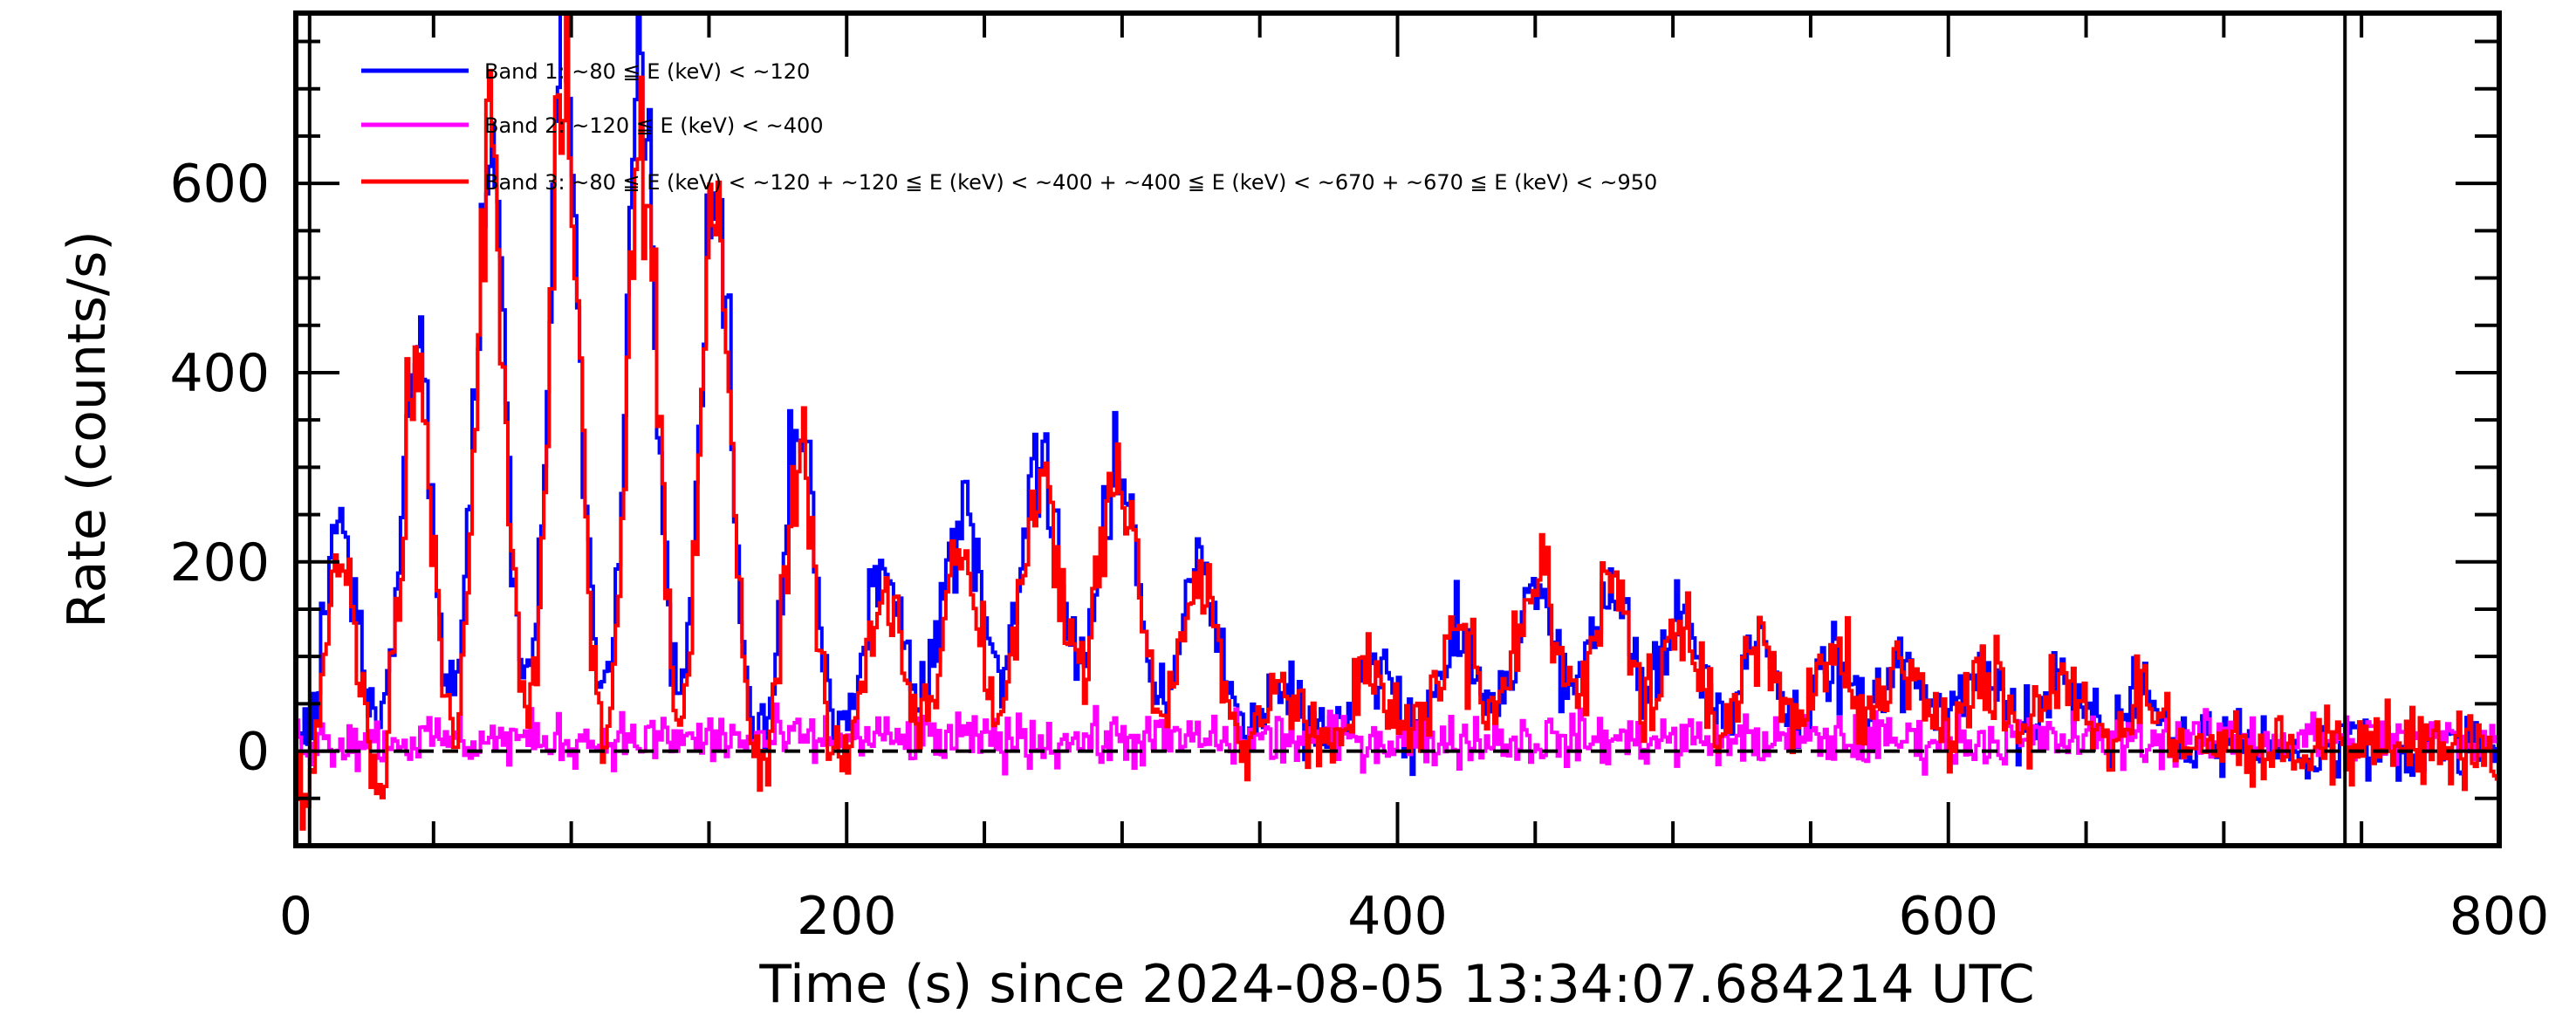 This screenshot has height=1029, width=2576. What do you see at coordinates (220, 562) in the screenshot?
I see `y-tick-label: 200` at bounding box center [220, 562].